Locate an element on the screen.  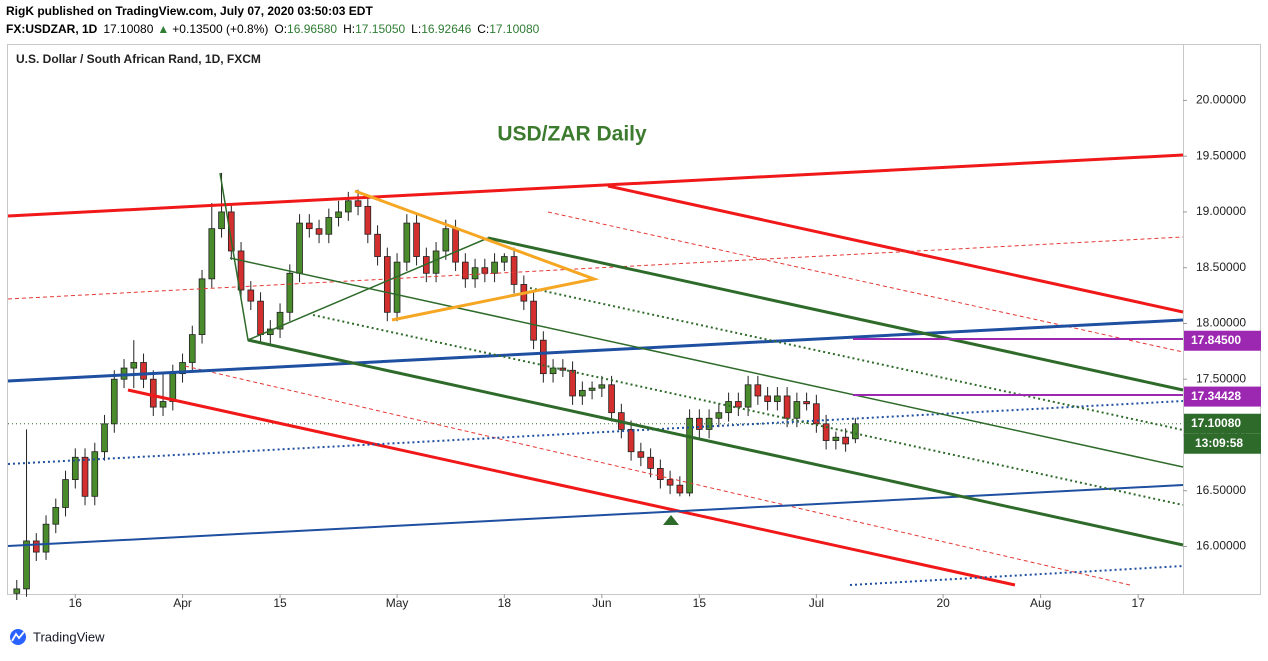
price-label: 17.34428 is located at coordinates (1216, 396).